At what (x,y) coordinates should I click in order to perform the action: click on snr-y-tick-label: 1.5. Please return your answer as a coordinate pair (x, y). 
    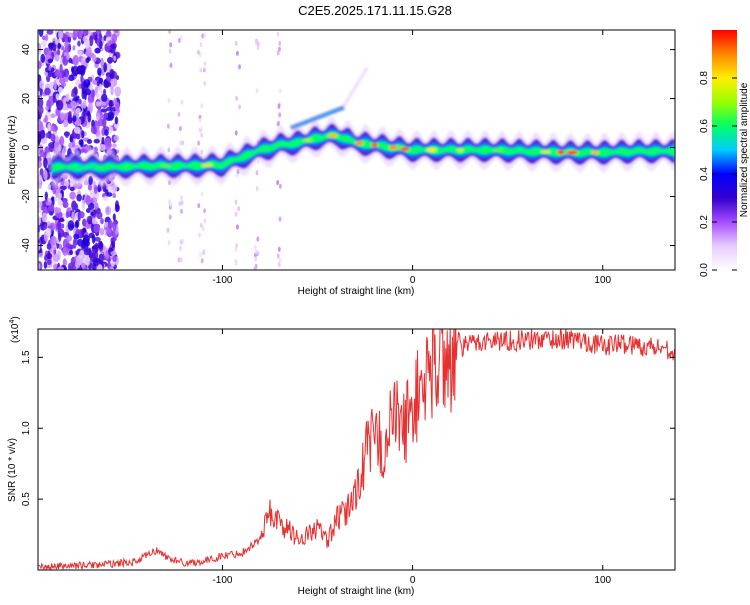
    Looking at the image, I should click on (26, 357).